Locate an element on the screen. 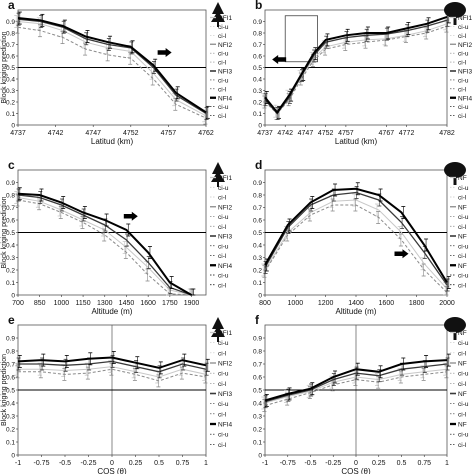 The width and height of the screenshot is (474, 474). y-tick-label: 0.9 is located at coordinates (257, 22).